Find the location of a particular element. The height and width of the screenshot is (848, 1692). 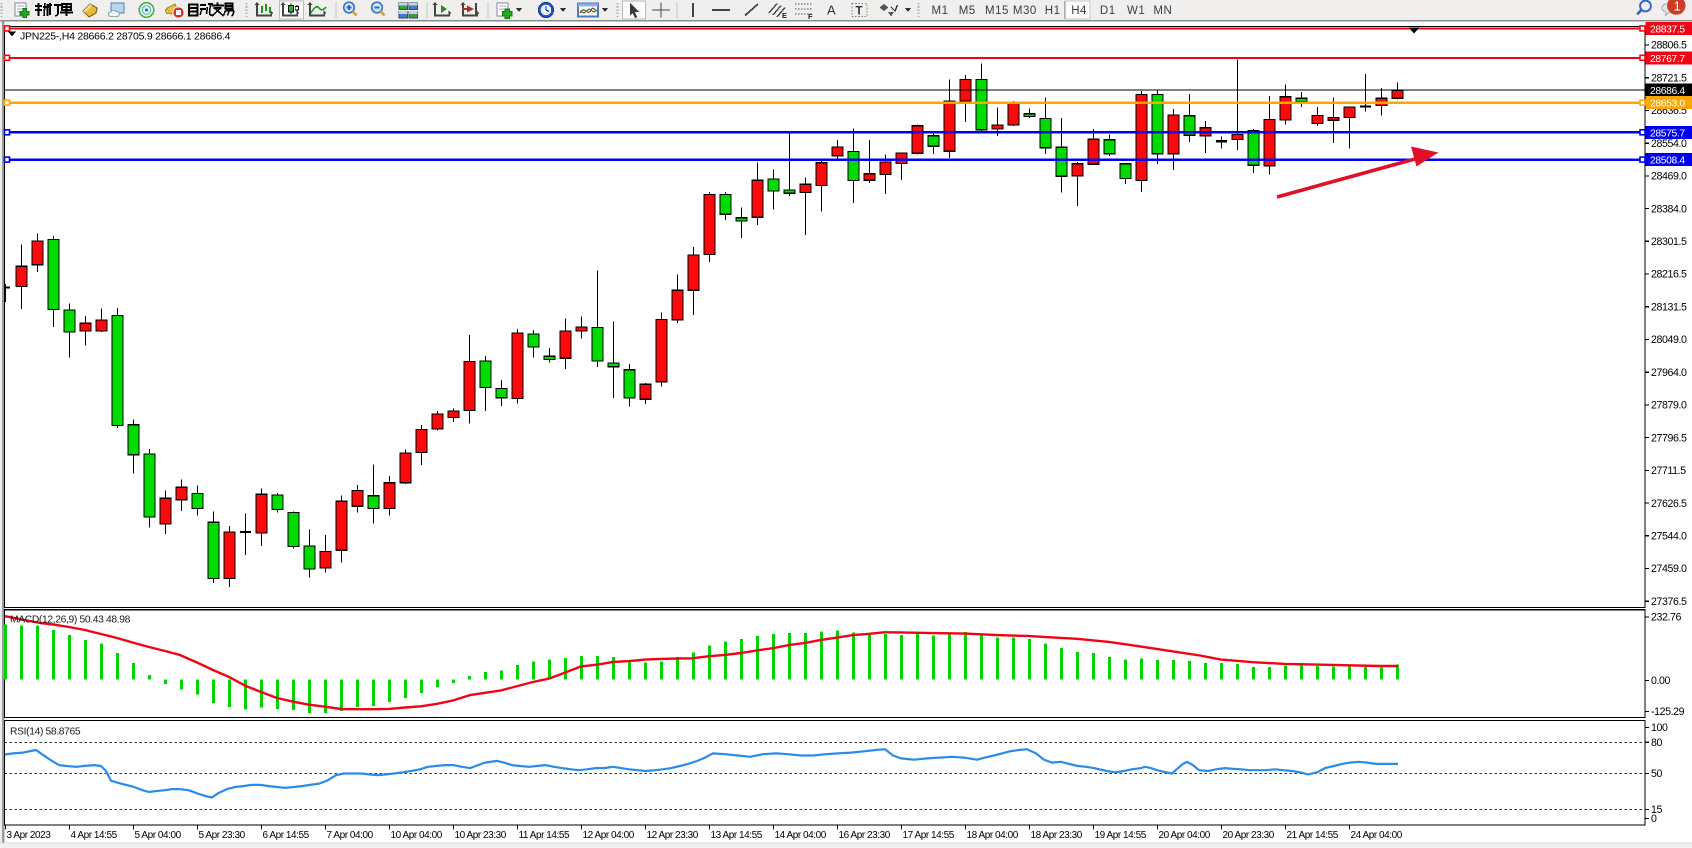

svg-text: 100 is located at coordinates (1659, 728).